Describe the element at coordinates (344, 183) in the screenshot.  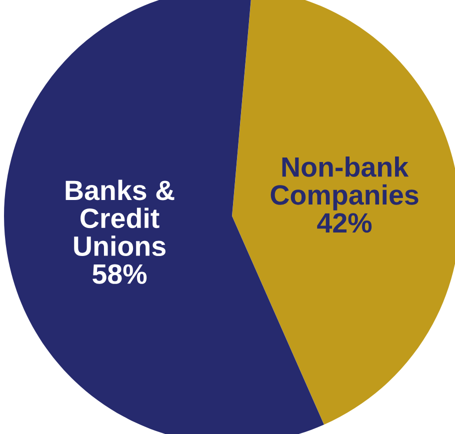
I see `slice-label: Non-bank Companies` at that location.